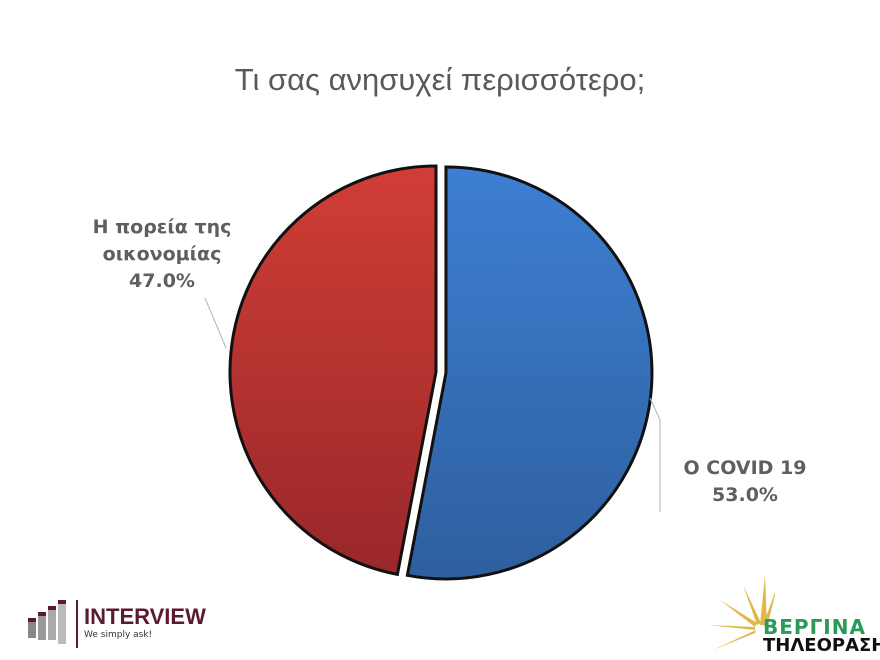 The width and height of the screenshot is (880, 660). I want to click on slice-value-economy: 47.0%, so click(162, 281).